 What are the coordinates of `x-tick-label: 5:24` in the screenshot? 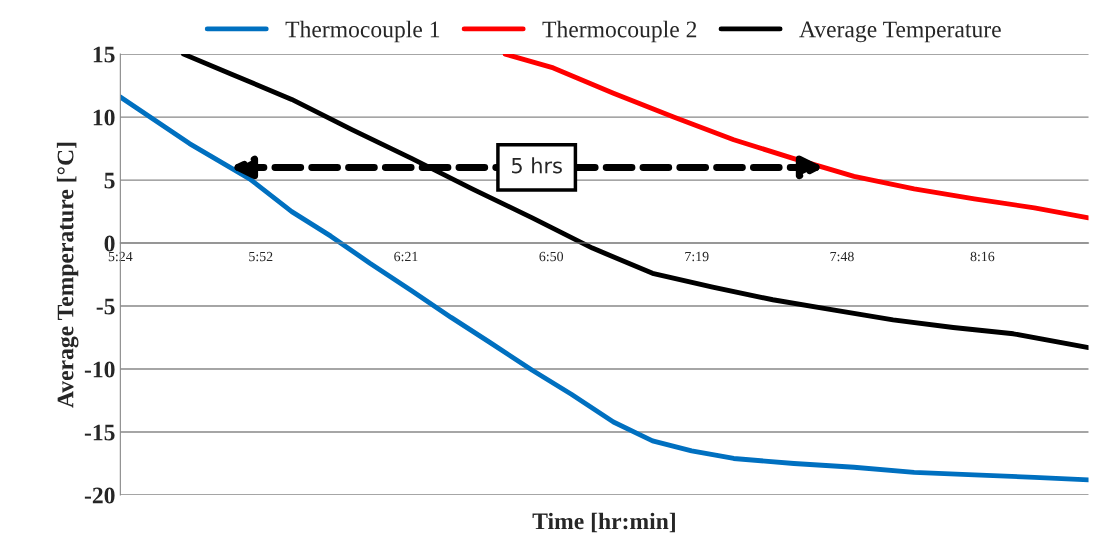 It's located at (120, 256).